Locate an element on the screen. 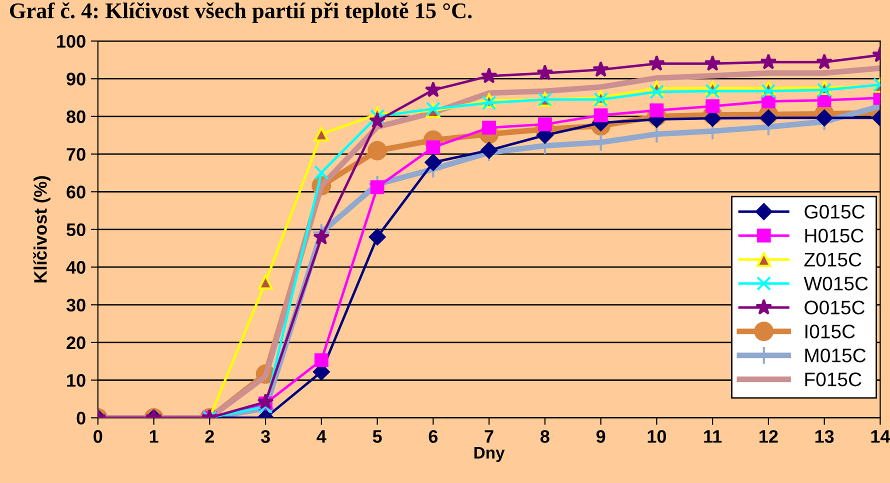 The image size is (890, 483). x-tick-label: 12 is located at coordinates (769, 436).